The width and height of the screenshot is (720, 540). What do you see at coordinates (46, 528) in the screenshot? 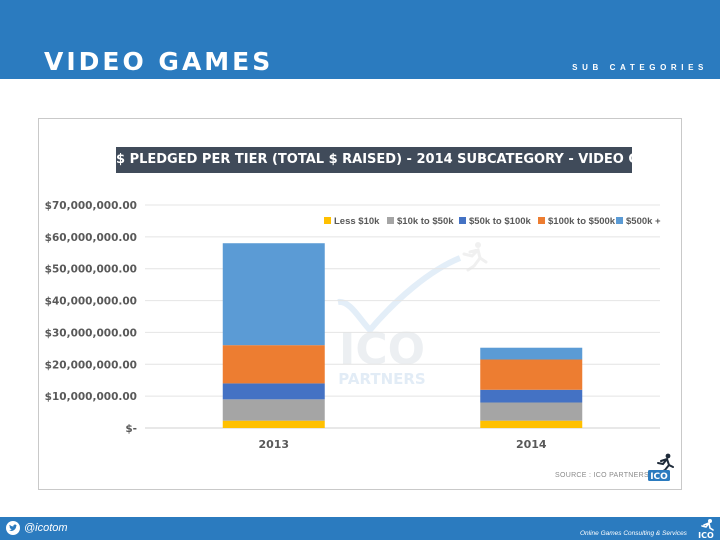
I see `twitter-handle: @icotom` at bounding box center [46, 528].